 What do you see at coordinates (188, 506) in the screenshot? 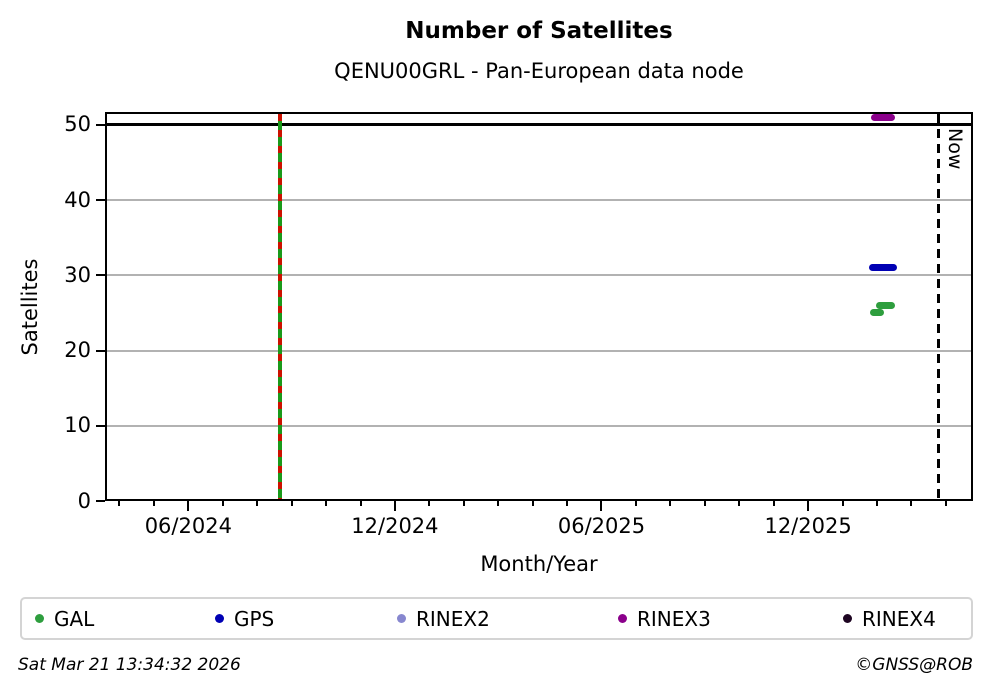
I see `x-tick-06-2024` at bounding box center [188, 506].